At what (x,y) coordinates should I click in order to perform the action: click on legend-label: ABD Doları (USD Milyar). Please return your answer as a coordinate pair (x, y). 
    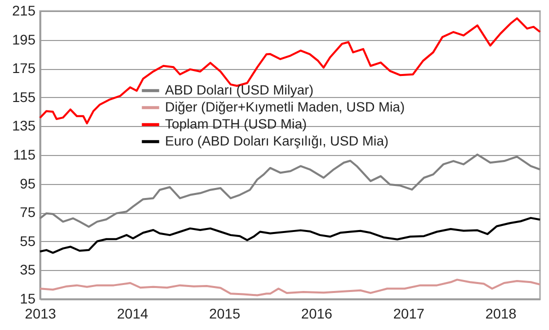
    Looking at the image, I should click on (239, 90).